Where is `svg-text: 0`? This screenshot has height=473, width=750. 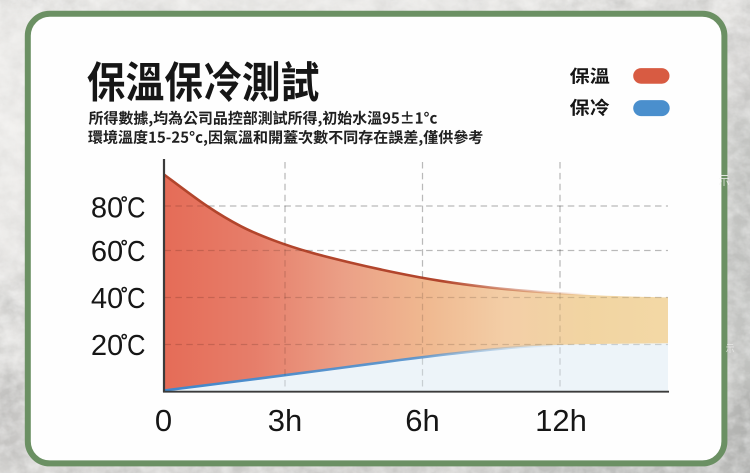
svg-text: 0 is located at coordinates (163, 420).